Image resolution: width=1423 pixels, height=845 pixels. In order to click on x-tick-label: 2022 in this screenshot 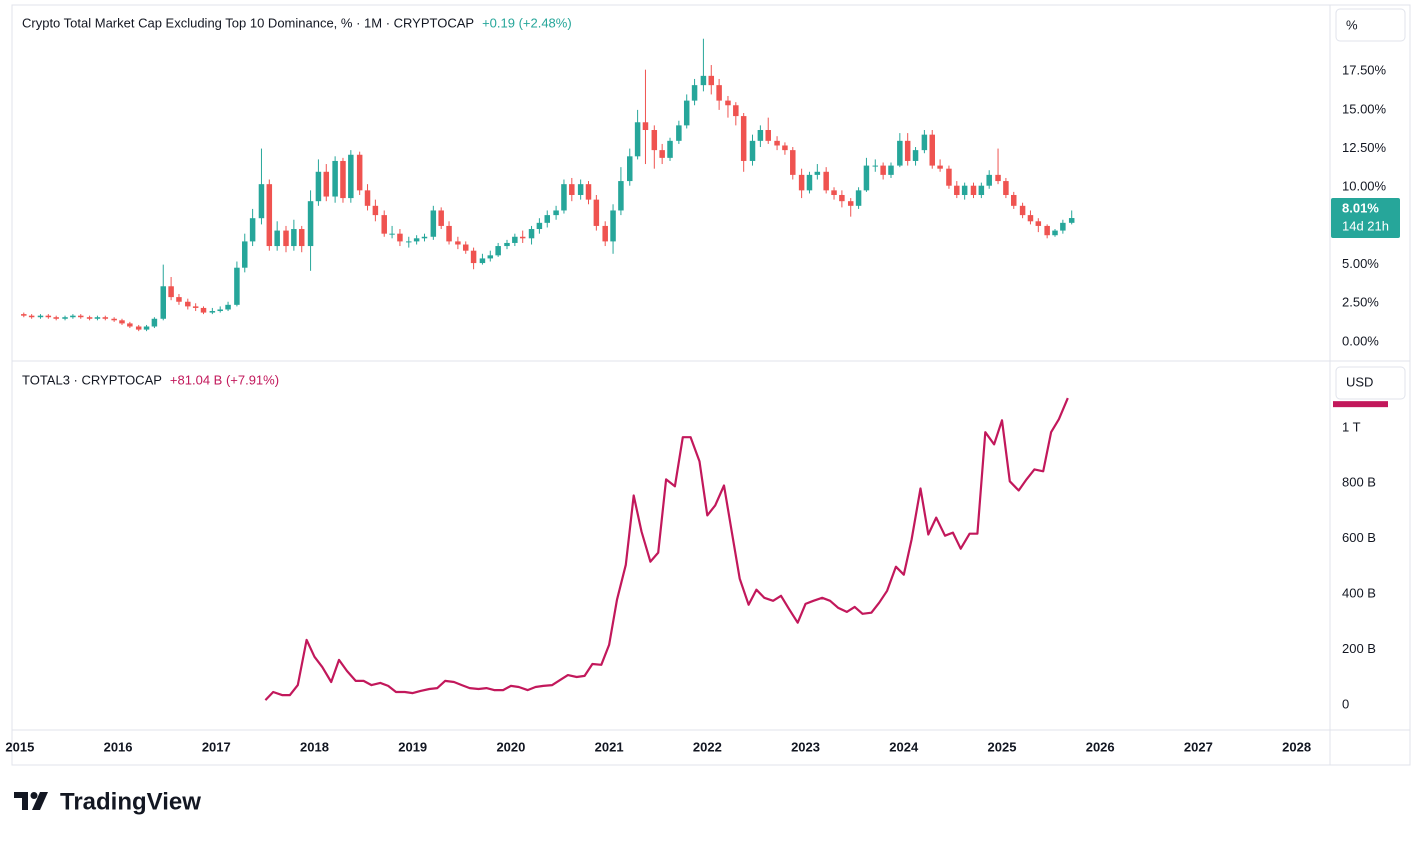, I will do `click(707, 746)`.